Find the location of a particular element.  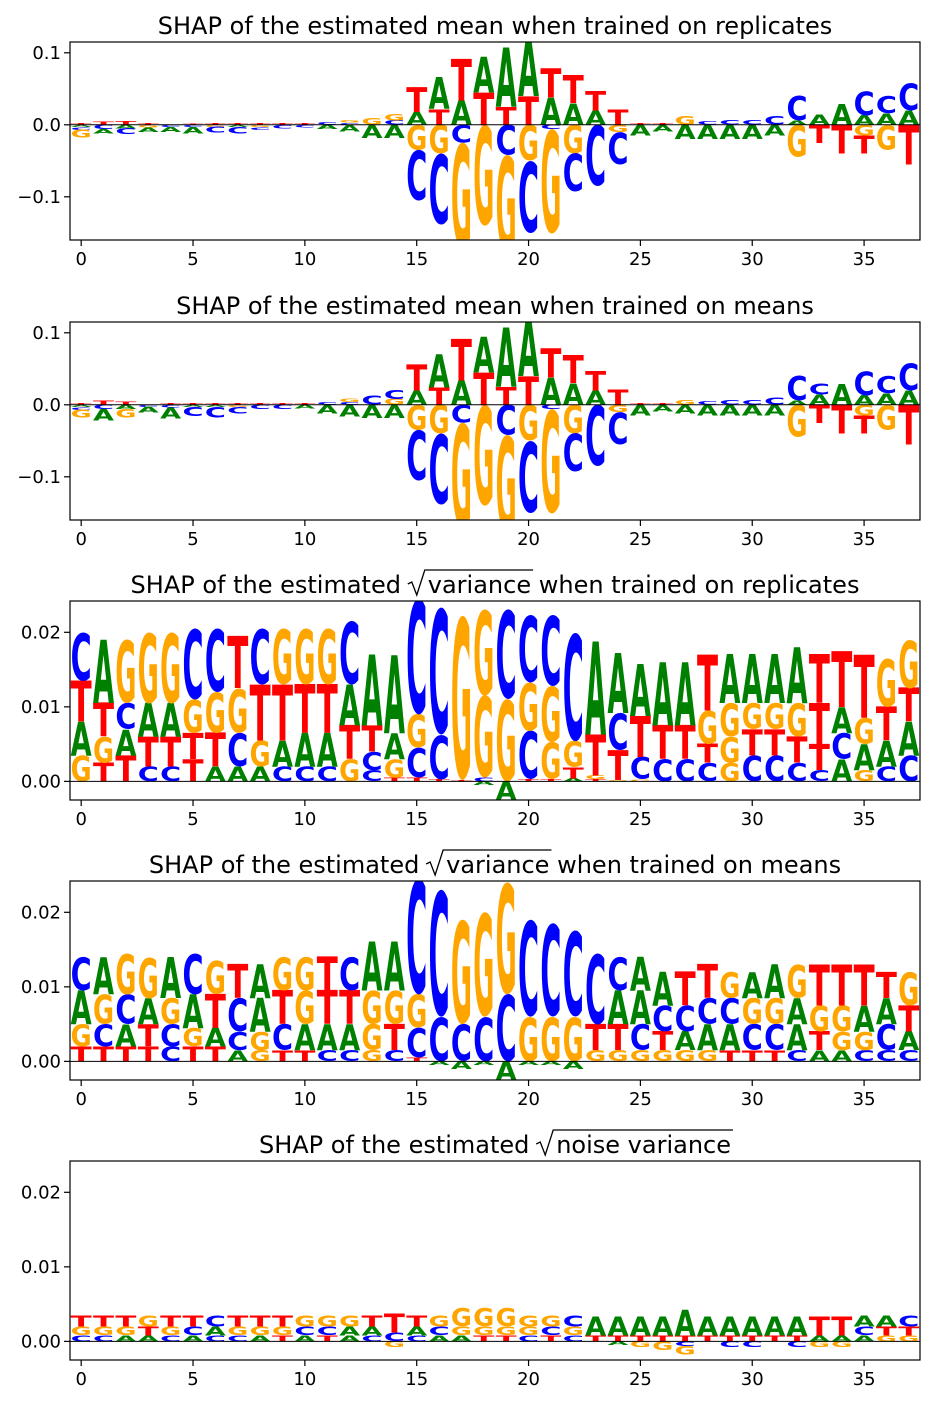

logo-position-18: GTA is located at coordinates (483, 144).